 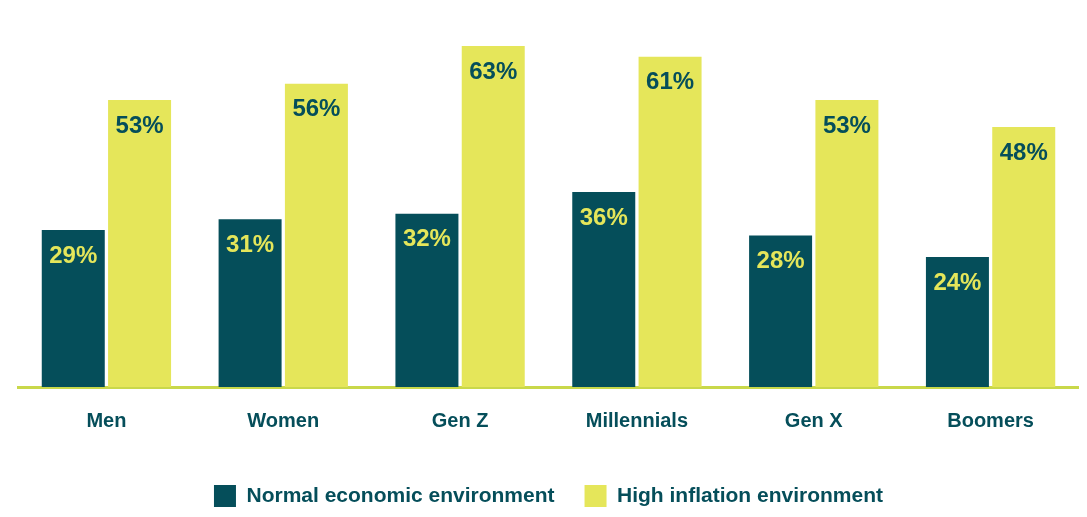 I want to click on data-label: 63%, so click(x=493, y=70).